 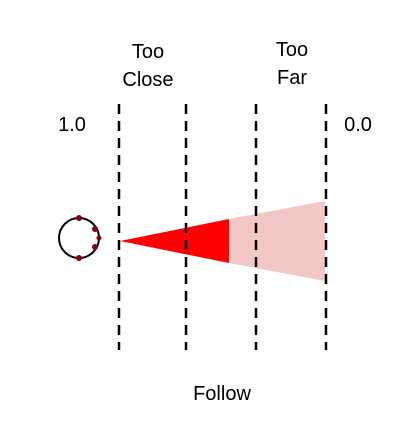 What do you see at coordinates (277, 241) in the screenshot?
I see `far-zone-cone` at bounding box center [277, 241].